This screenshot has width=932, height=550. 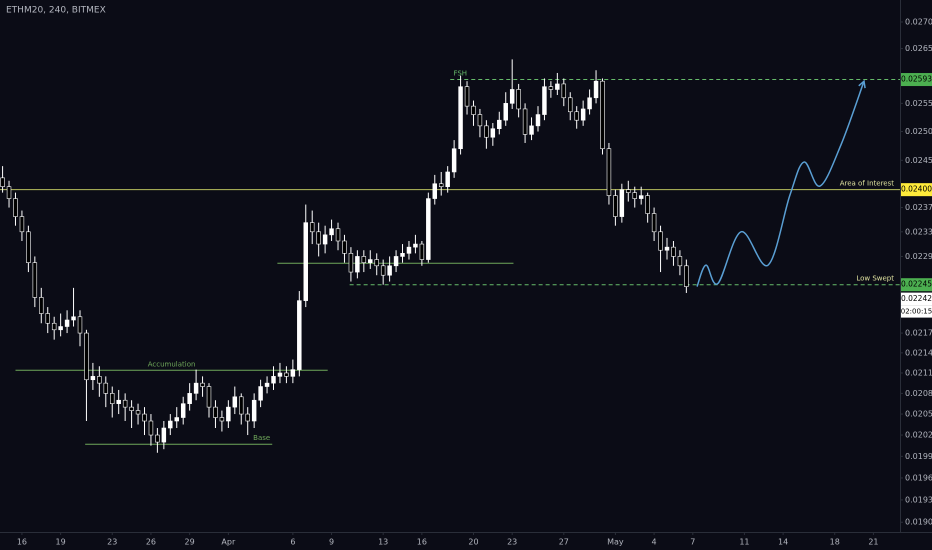 I want to click on x-tick-label: 7, so click(x=692, y=542).